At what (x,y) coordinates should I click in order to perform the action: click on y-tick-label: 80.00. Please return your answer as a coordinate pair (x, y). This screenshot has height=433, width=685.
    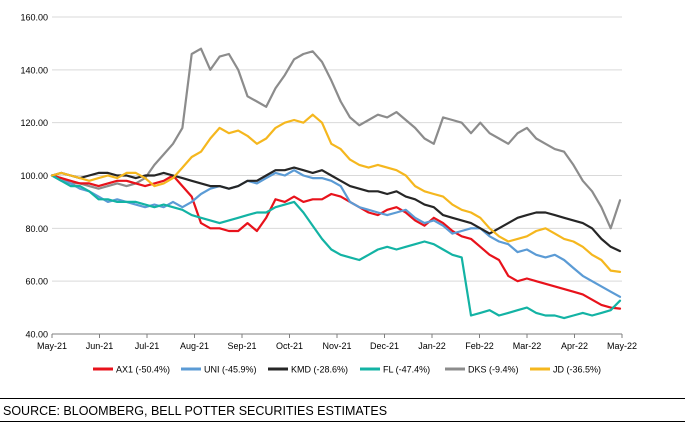
    Looking at the image, I should click on (36, 229).